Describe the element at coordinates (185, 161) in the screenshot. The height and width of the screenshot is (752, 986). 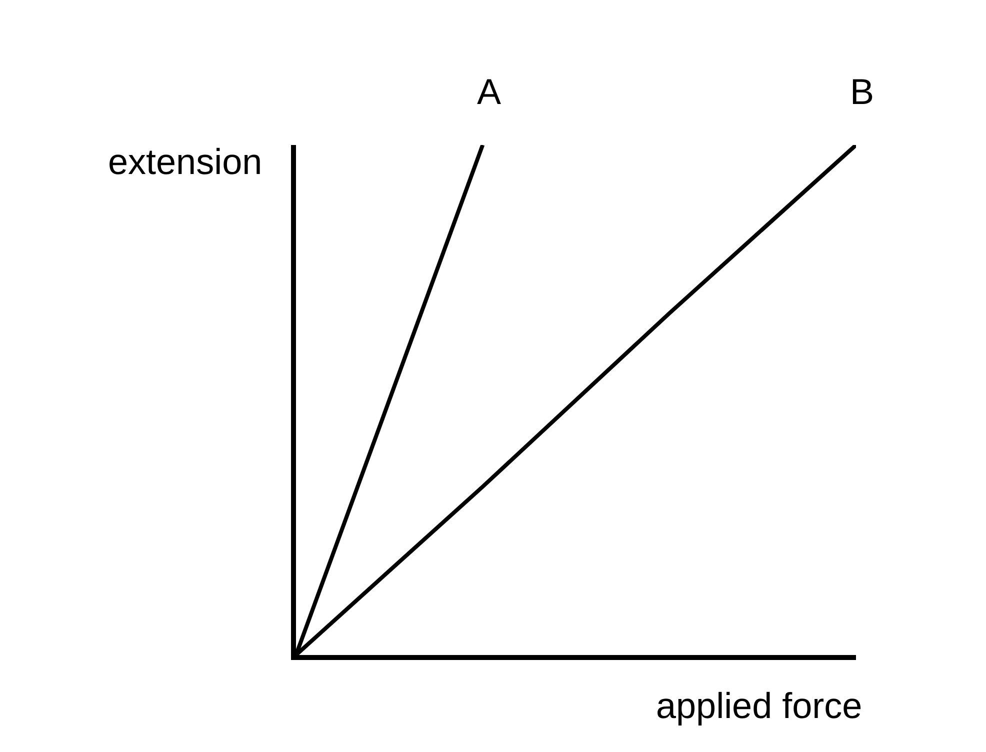
I see `y-axis-title: extension` at that location.